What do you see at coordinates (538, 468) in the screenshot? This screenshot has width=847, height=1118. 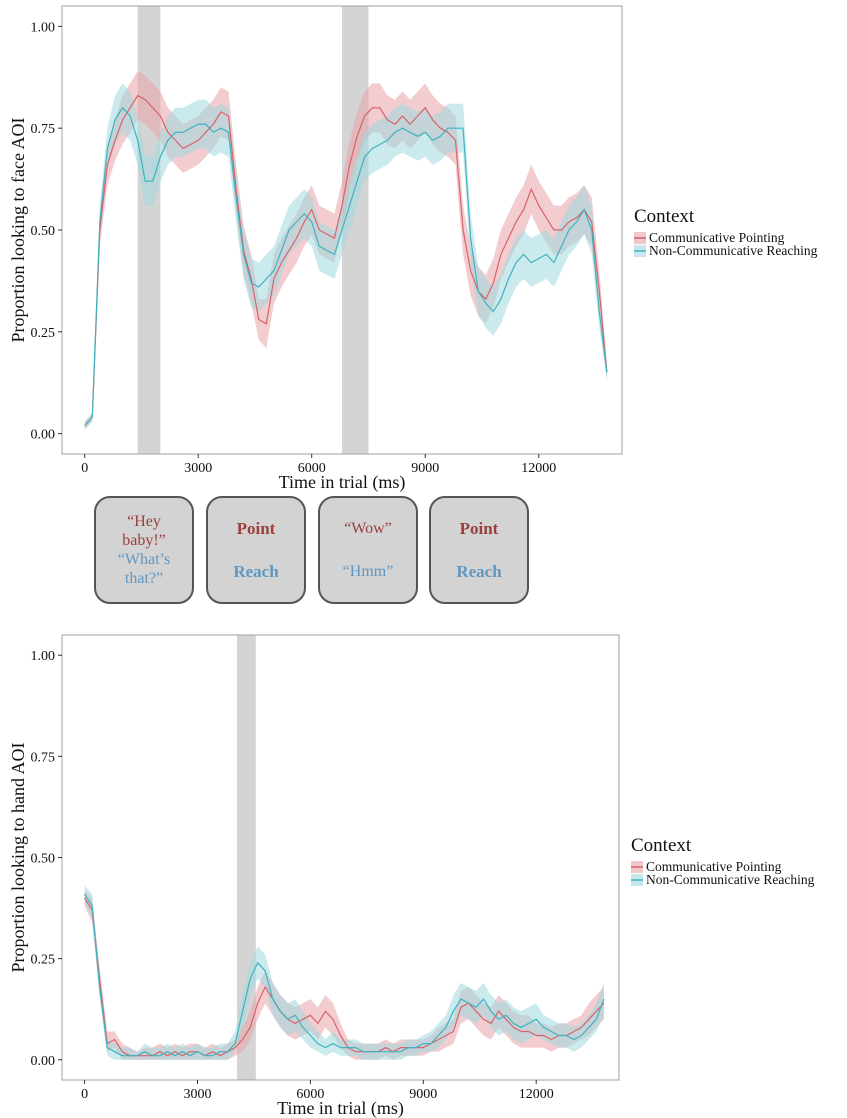 I see `face-xtick-label-4: 12000` at bounding box center [538, 468].